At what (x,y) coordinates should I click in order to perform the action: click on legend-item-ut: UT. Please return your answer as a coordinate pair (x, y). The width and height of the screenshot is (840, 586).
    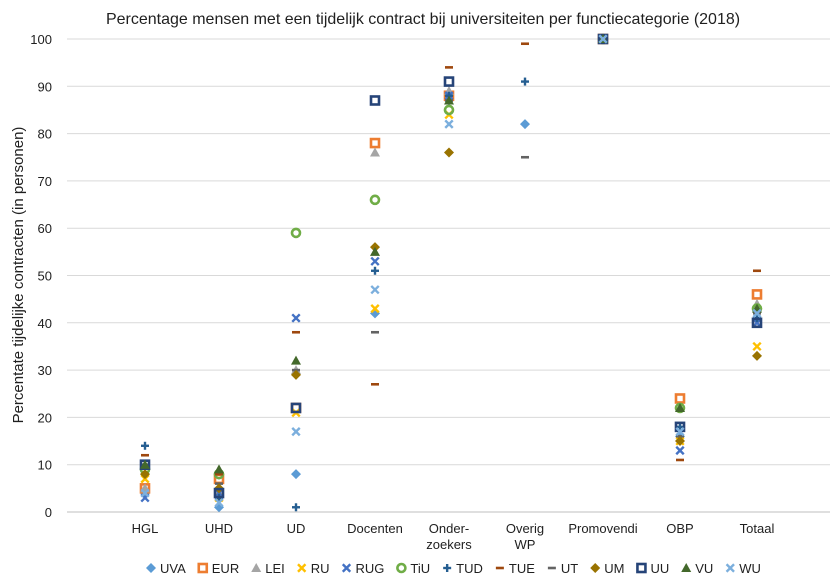
    Looking at the image, I should click on (562, 568).